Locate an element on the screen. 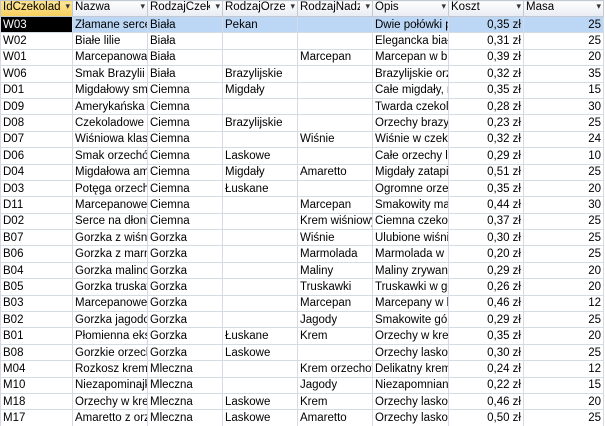 This screenshot has width=605, height=426. table-cell: Marcepanowe l is located at coordinates (110, 303).